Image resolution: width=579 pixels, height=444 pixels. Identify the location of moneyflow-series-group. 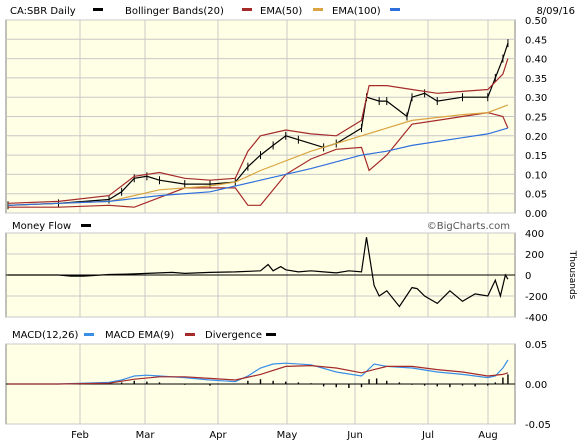
(258, 272).